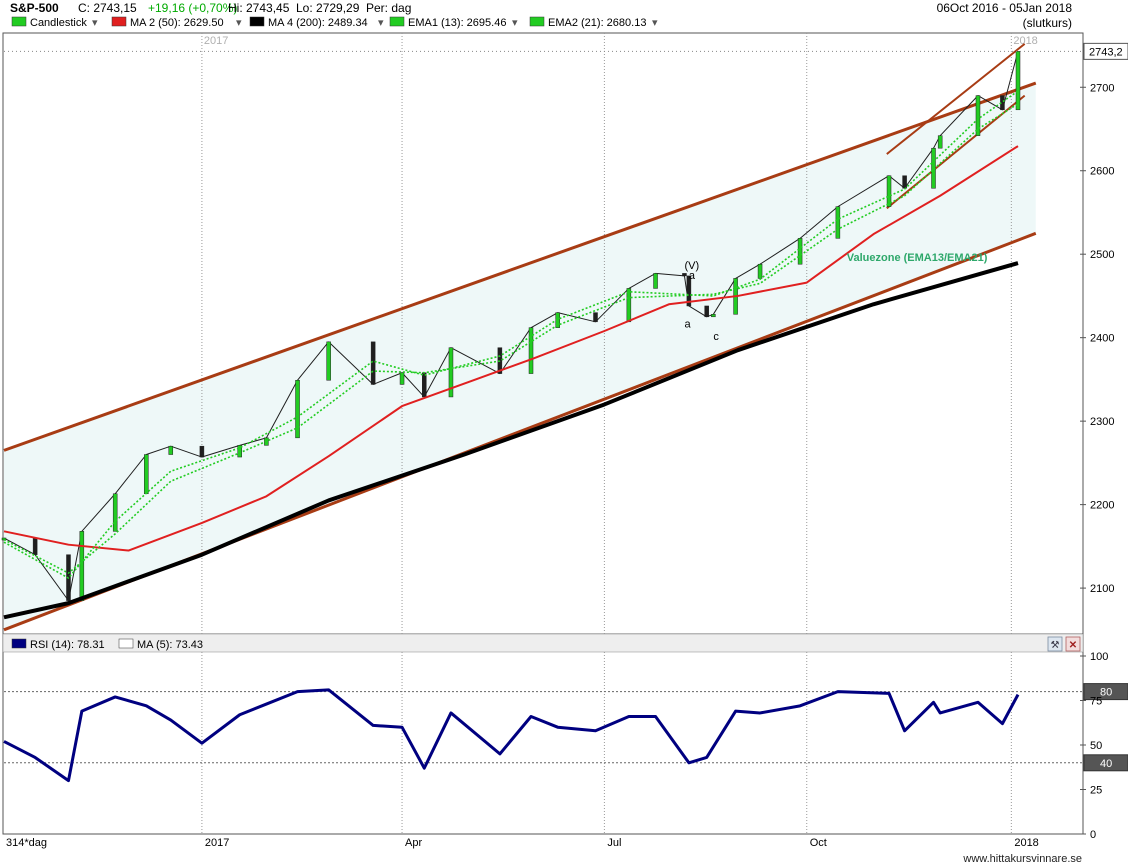 Image resolution: width=1128 pixels, height=866 pixels. Describe the element at coordinates (170, 645) in the screenshot. I see `rsi-ma-legend-label: MA (5): 73.43` at that location.